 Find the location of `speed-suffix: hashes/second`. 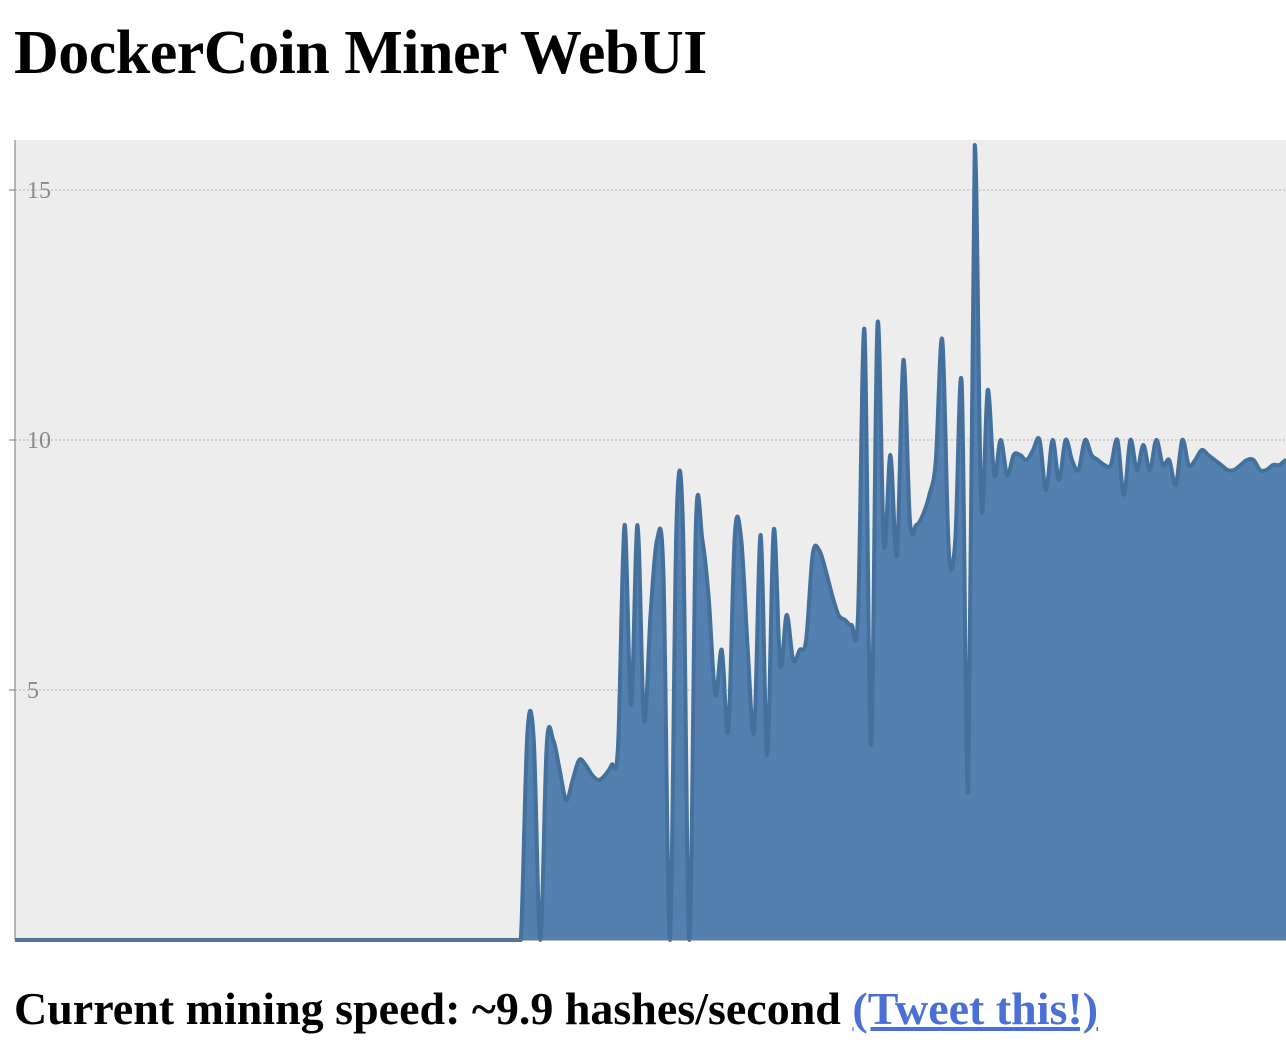

speed-suffix: hashes/second is located at coordinates (697, 1008).